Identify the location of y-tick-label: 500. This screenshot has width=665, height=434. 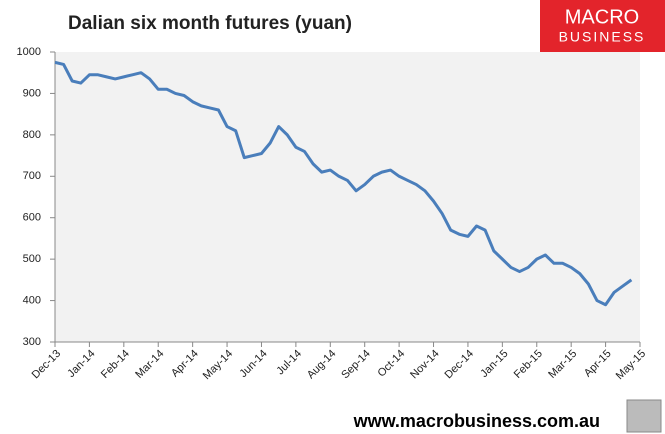
(32, 259).